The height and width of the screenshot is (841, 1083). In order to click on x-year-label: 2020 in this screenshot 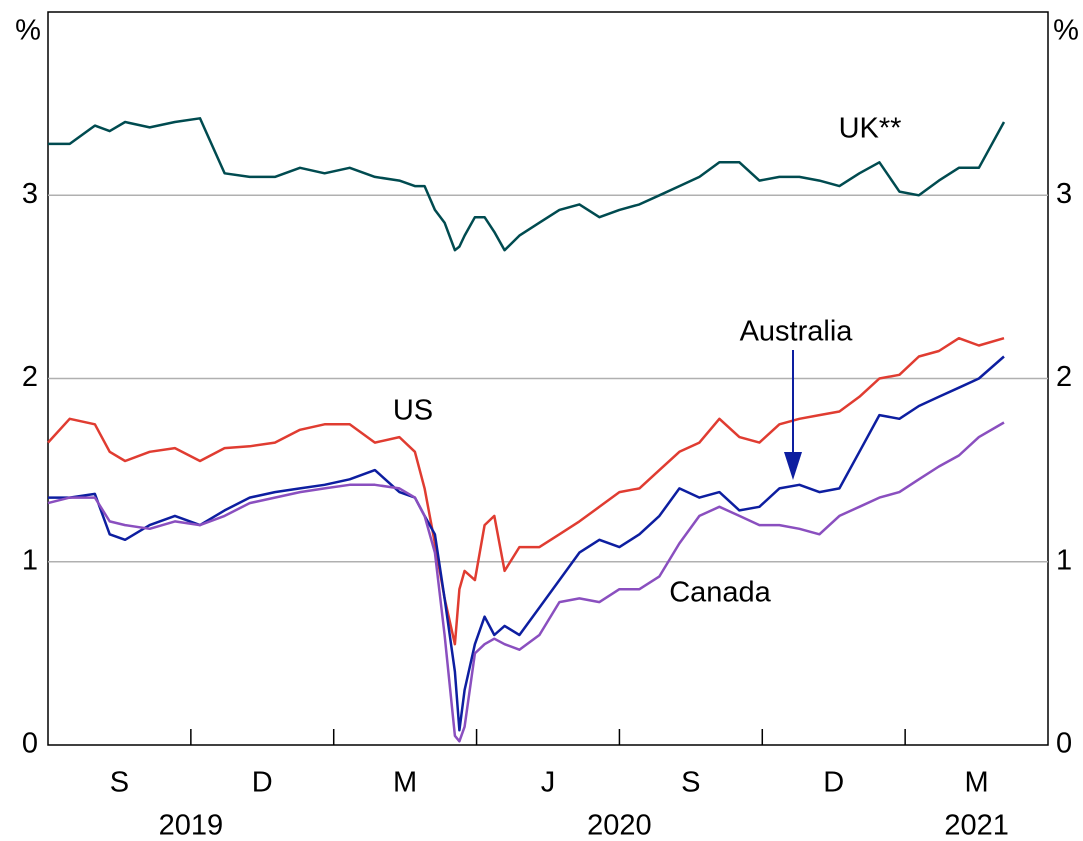, I will do `click(619, 825)`.